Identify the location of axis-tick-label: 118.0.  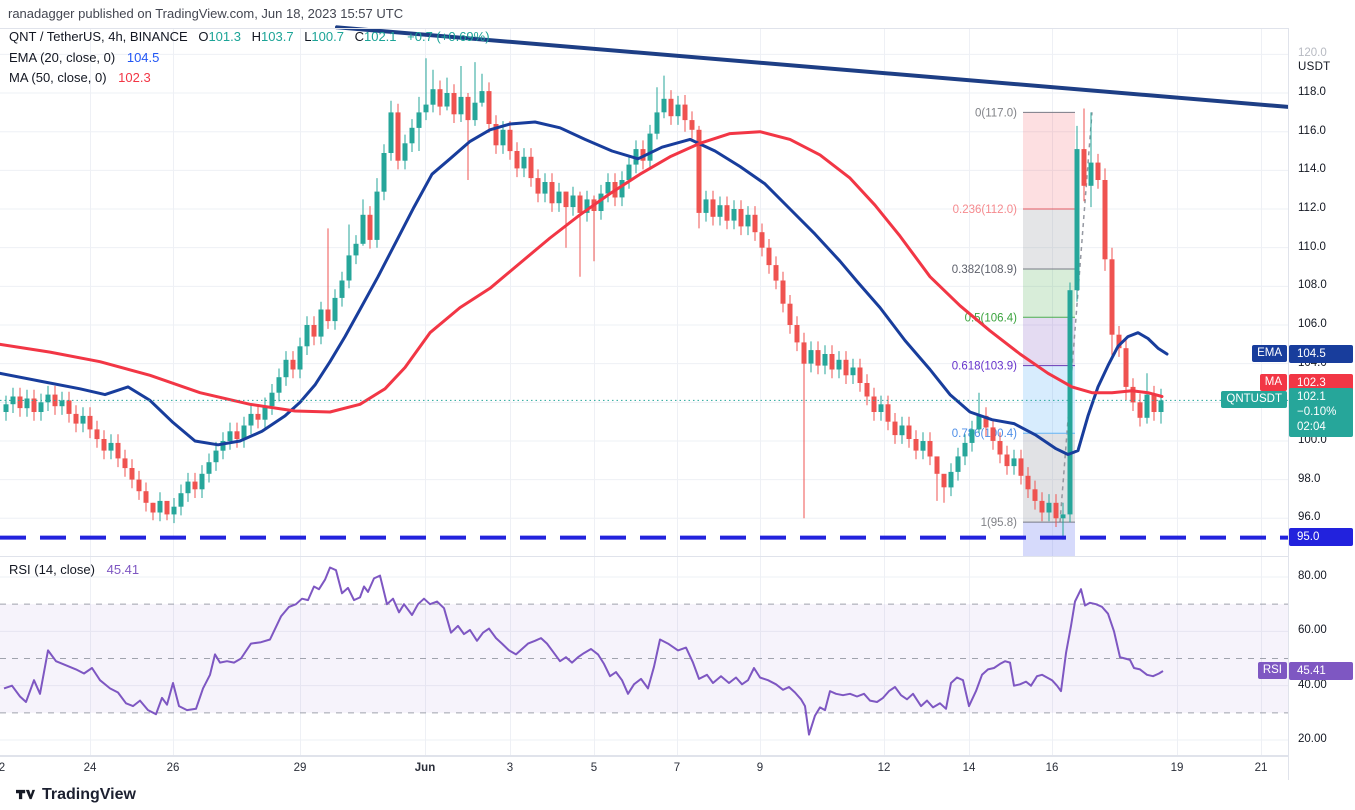
(1312, 92).